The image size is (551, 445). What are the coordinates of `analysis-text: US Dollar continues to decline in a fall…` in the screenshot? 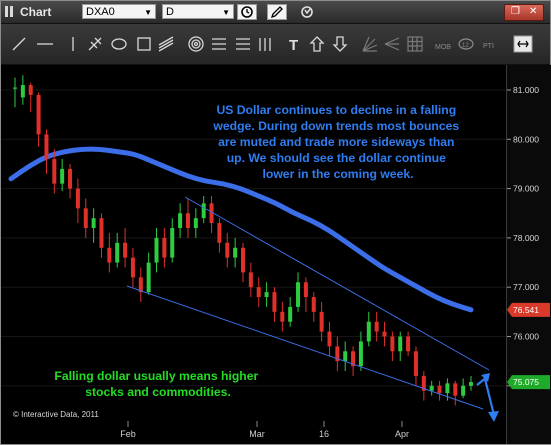 It's located at (337, 142).